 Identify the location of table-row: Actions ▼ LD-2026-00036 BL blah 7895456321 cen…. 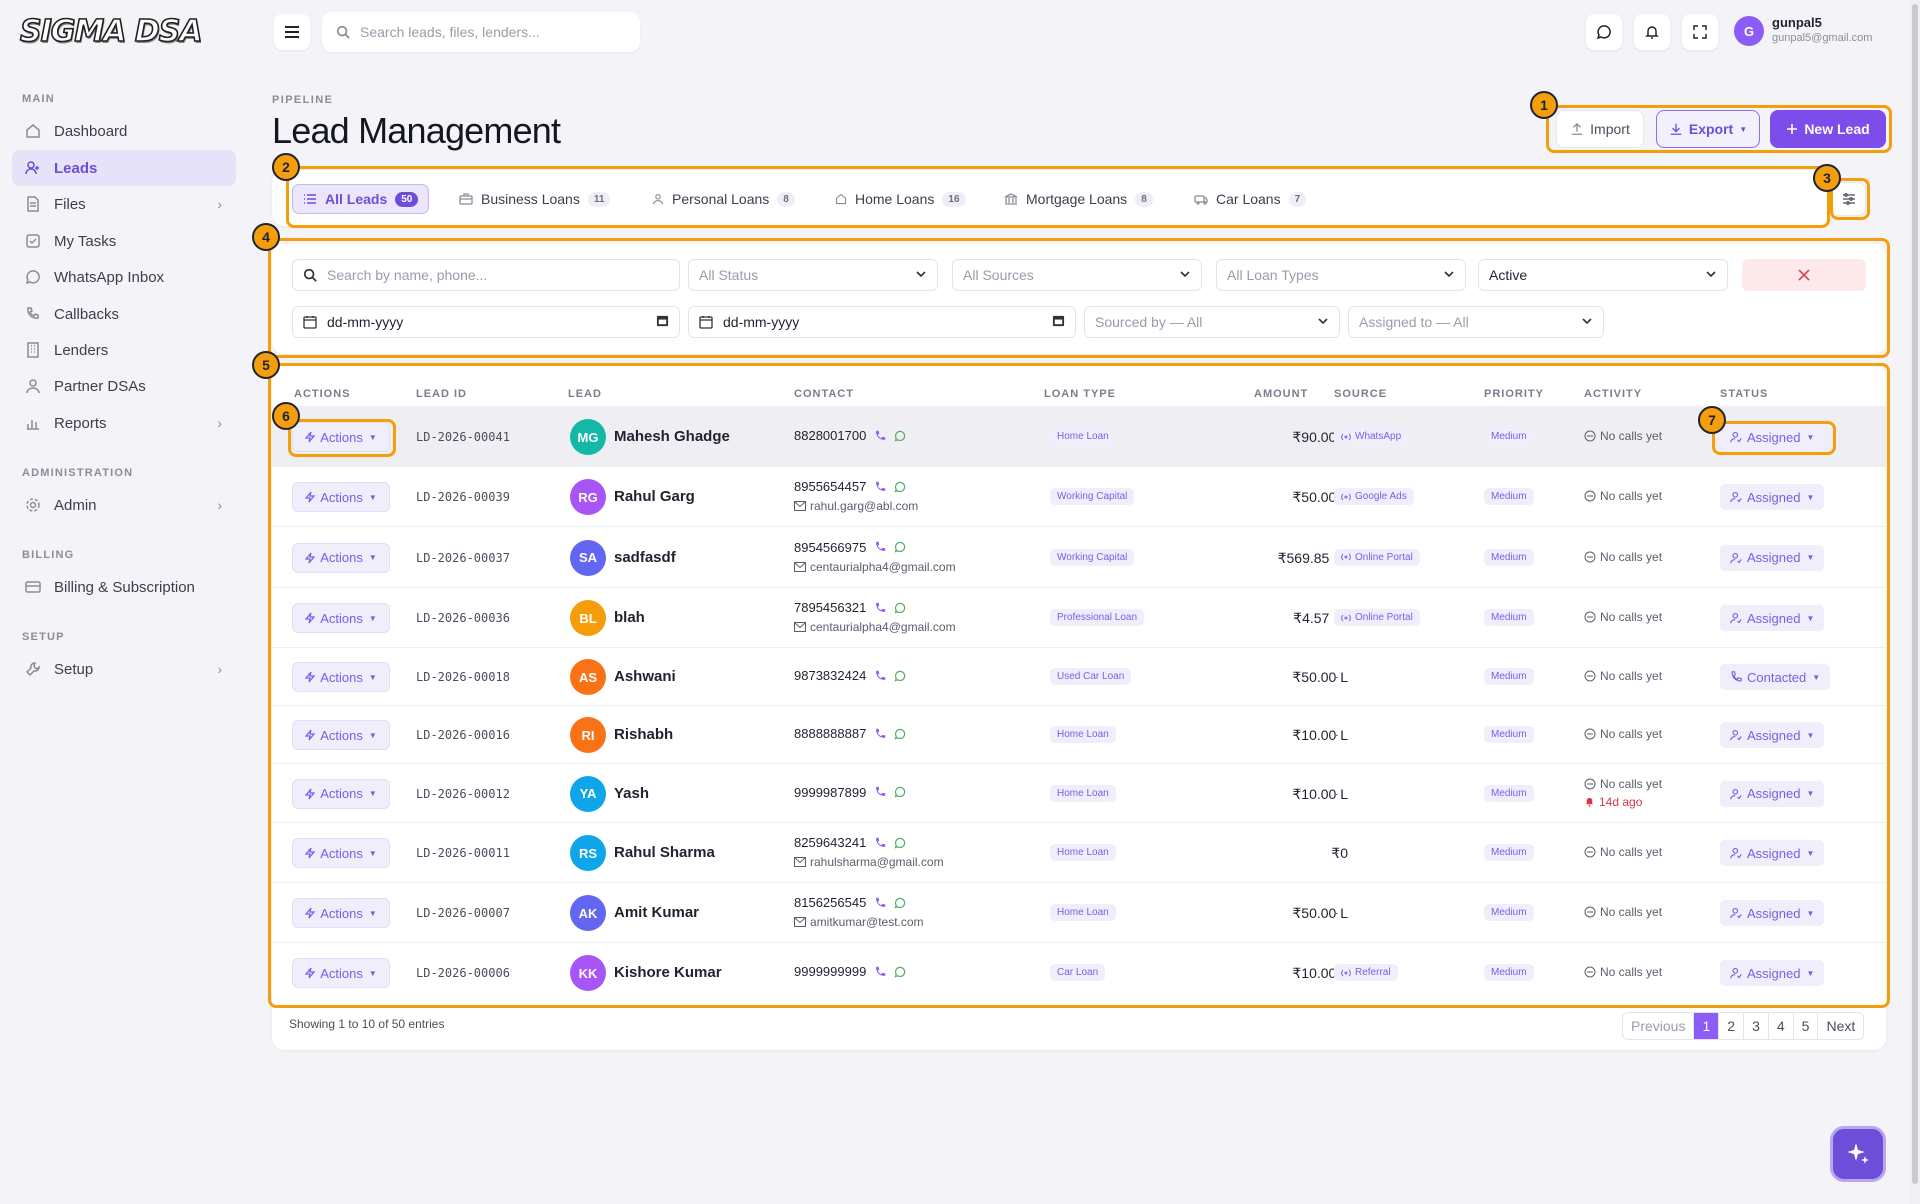
(1079, 617).